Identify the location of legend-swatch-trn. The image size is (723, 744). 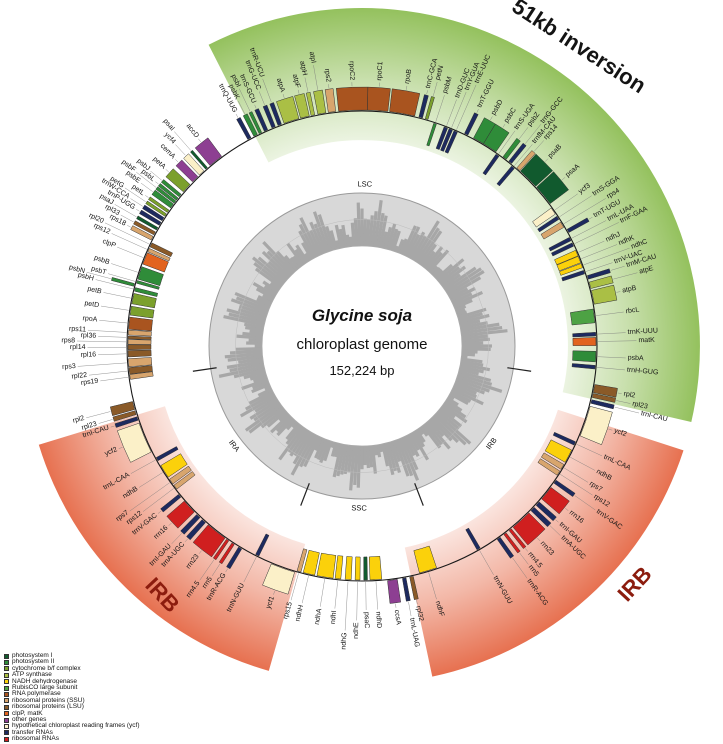
(6, 733).